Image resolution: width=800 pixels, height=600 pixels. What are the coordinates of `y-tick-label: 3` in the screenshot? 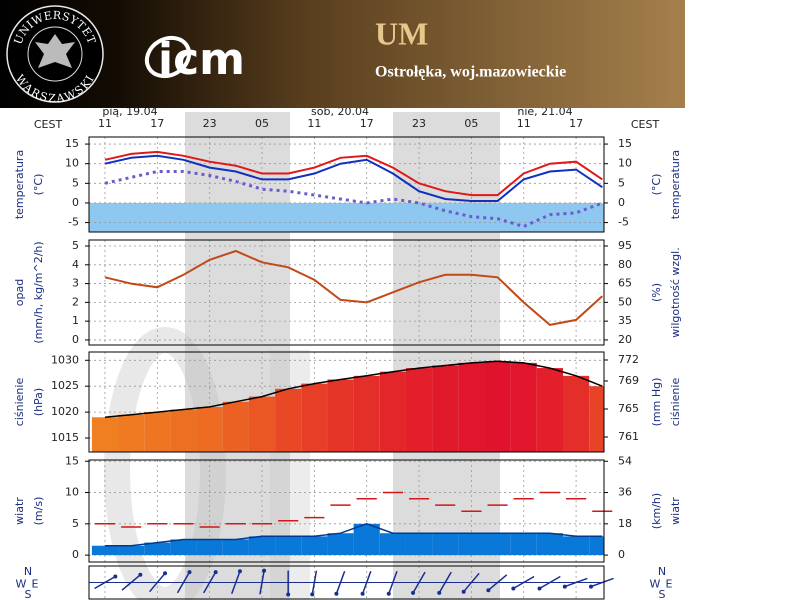 It's located at (75, 283).